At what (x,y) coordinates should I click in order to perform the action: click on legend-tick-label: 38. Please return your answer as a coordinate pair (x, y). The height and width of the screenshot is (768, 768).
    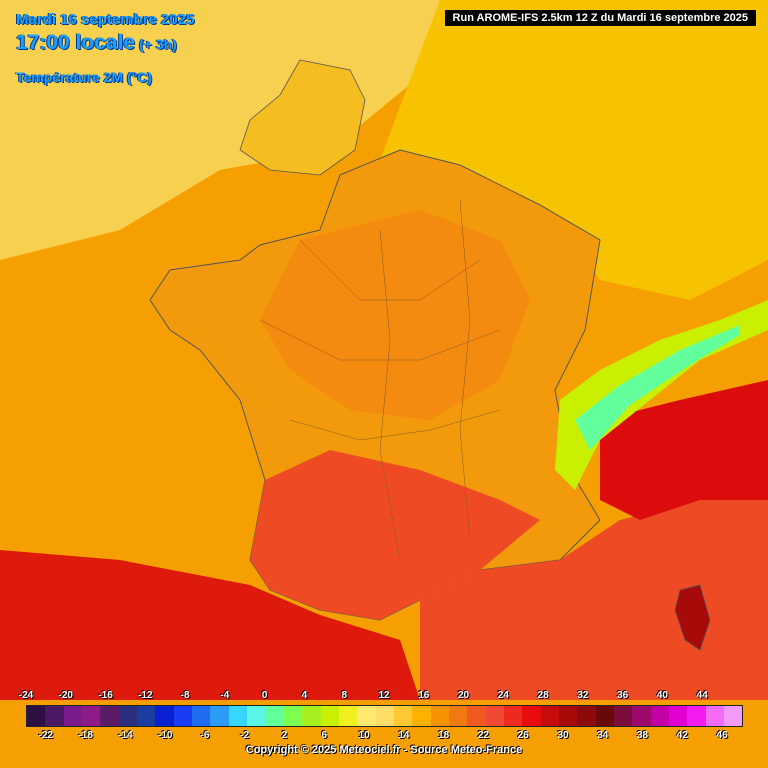
    Looking at the image, I should click on (642, 735).